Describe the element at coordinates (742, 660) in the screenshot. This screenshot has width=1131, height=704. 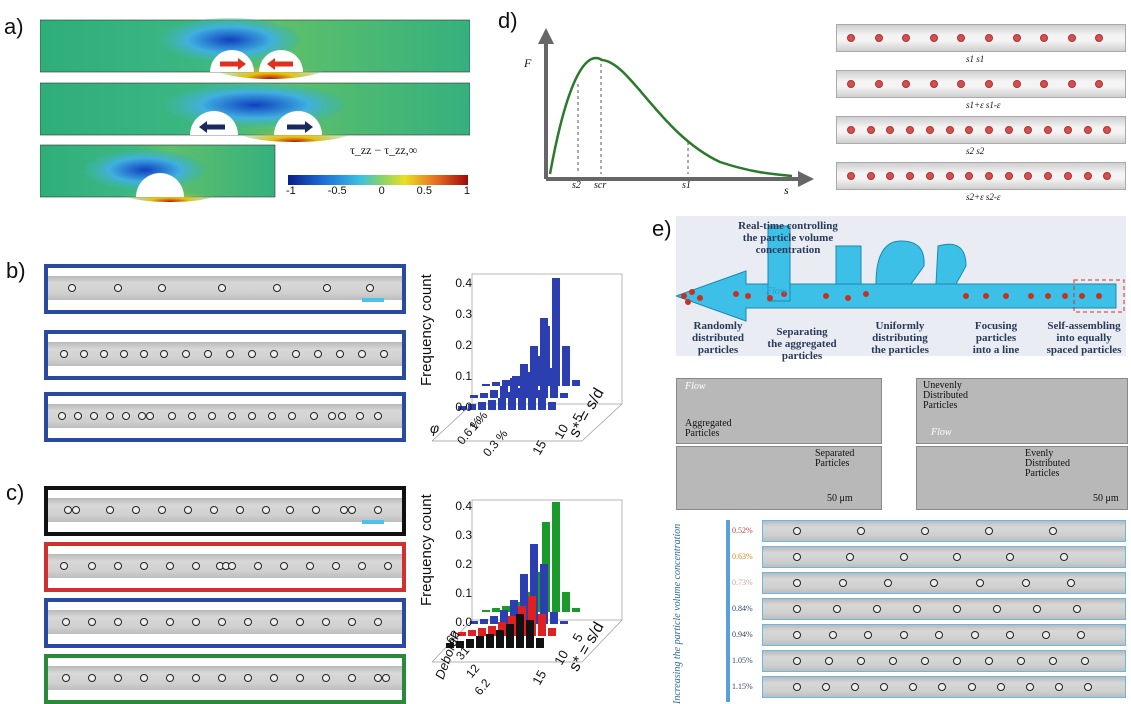
I see `concentration-label: 1.05%` at that location.